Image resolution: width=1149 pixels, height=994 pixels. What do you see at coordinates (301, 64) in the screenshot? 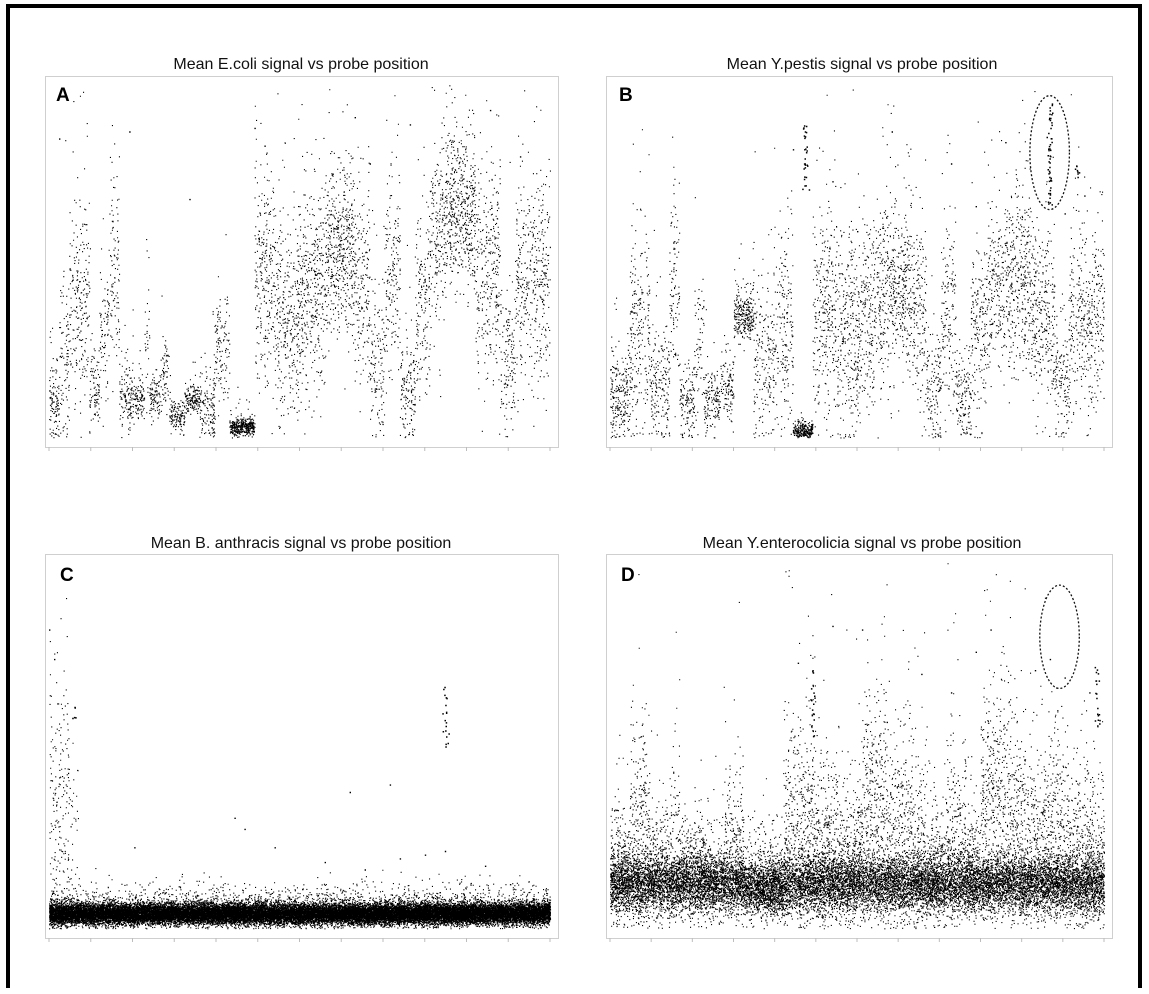
I see `panel-title: Mean E.coli signal vs probe position` at bounding box center [301, 64].